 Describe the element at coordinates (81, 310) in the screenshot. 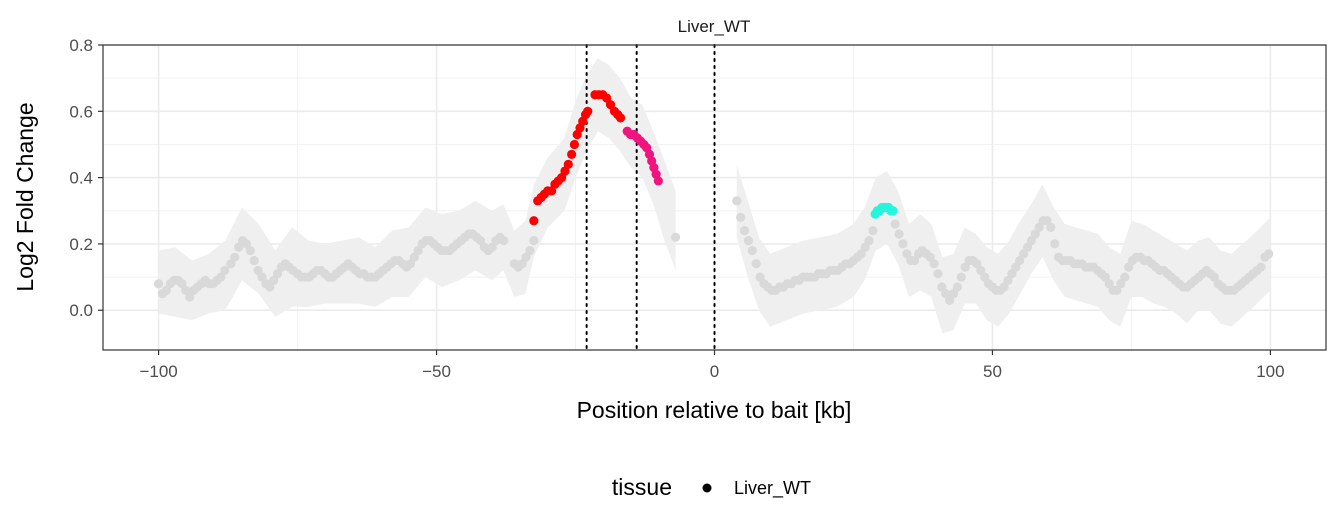

I see `y-tick-label: 0.0` at that location.